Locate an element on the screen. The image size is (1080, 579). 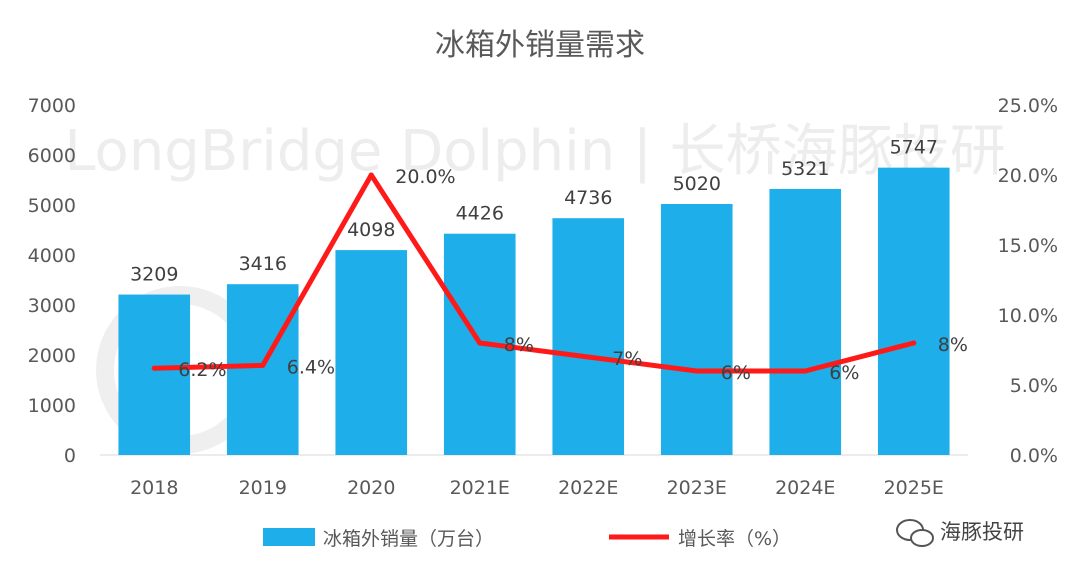
brand-name: 海豚投研 is located at coordinates (982, 532).